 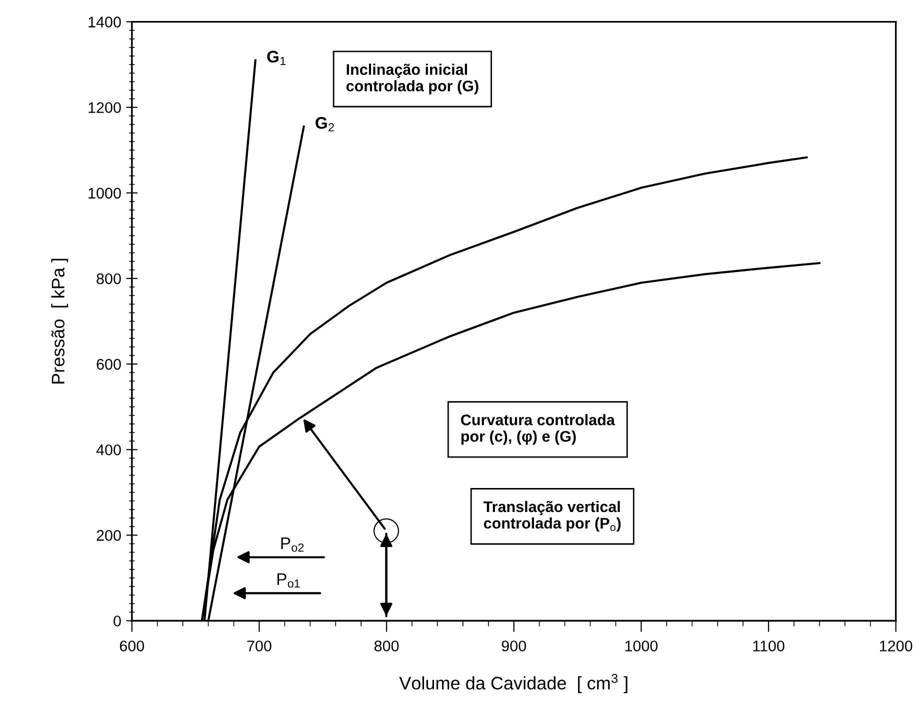 I want to click on annotation: Inclinação inicial controlada por (G), so click(x=412, y=79).